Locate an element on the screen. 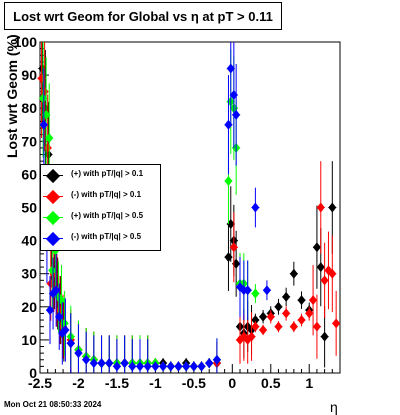  y-tick-label: 40 is located at coordinates (29, 241).